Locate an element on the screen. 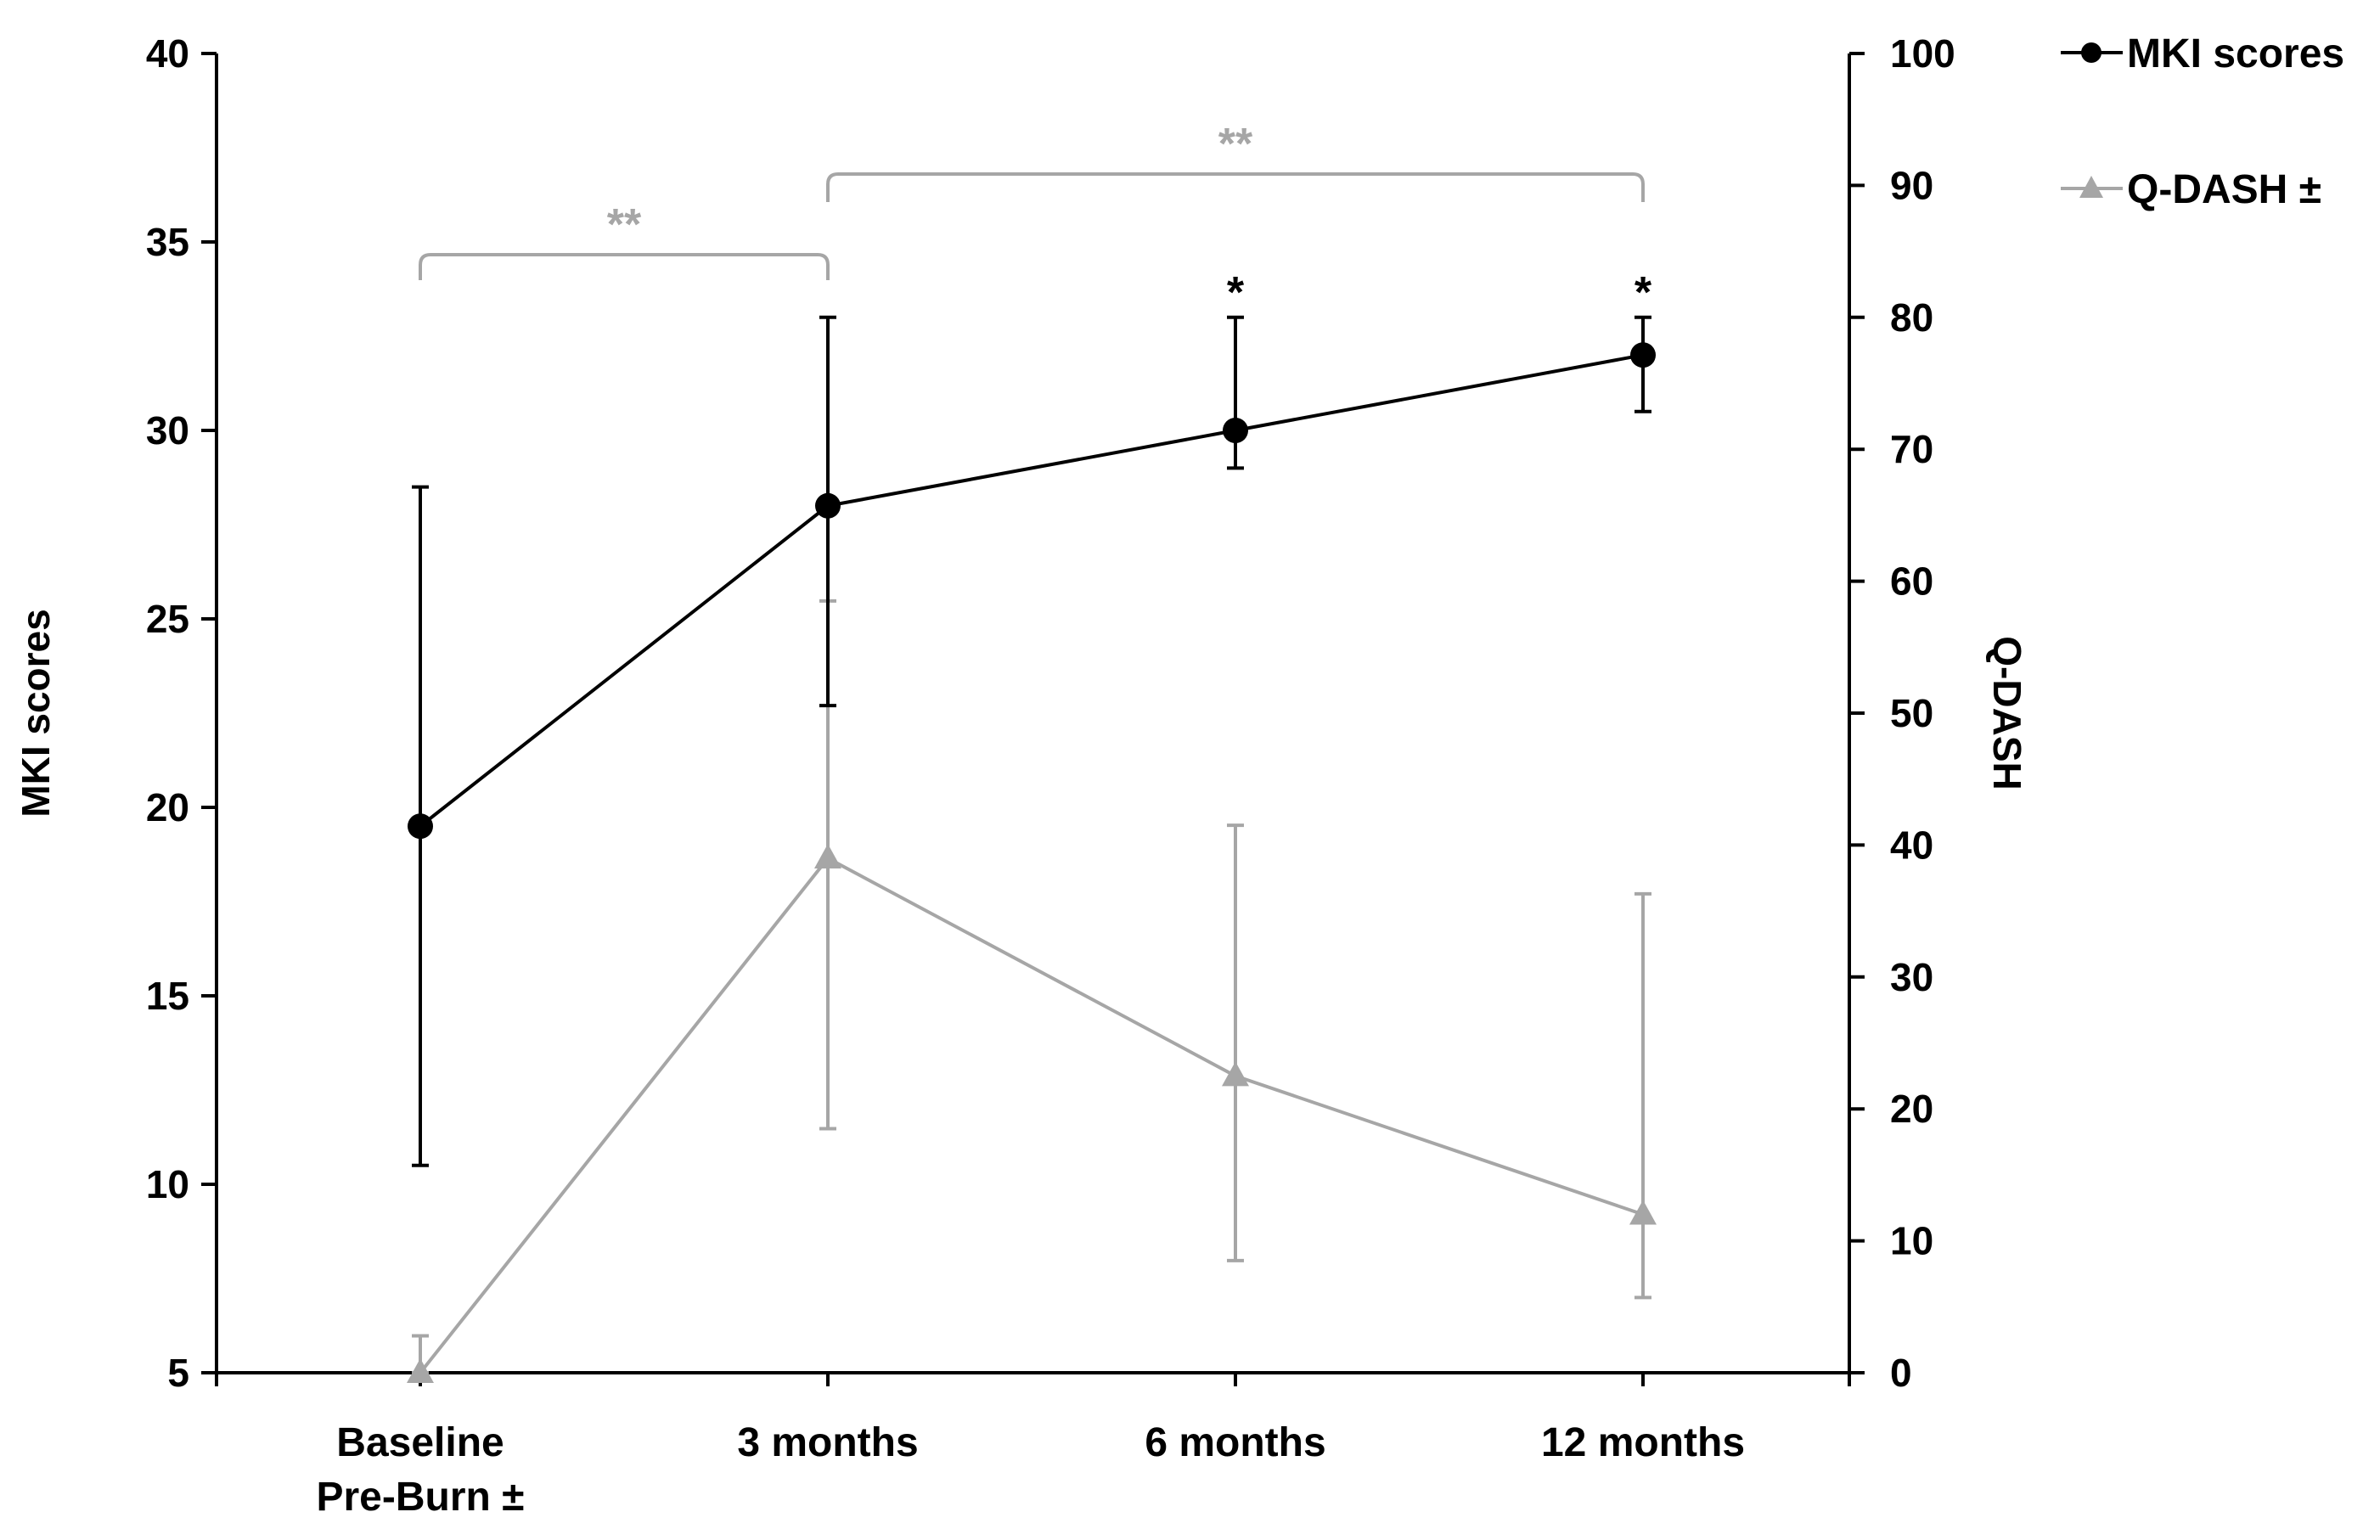 The width and height of the screenshot is (2380, 1540). y-right-tick-label: 40 is located at coordinates (1912, 845).